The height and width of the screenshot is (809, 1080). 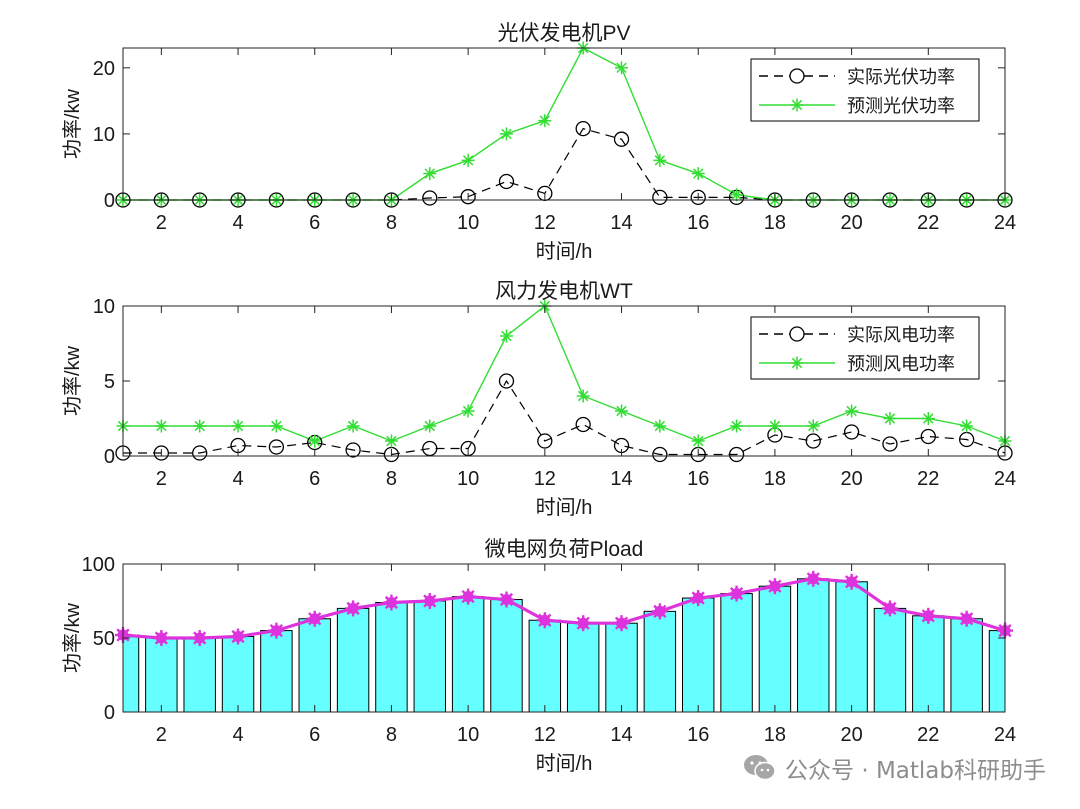 I want to click on legend-marker-stroke, so click(x=797, y=105).